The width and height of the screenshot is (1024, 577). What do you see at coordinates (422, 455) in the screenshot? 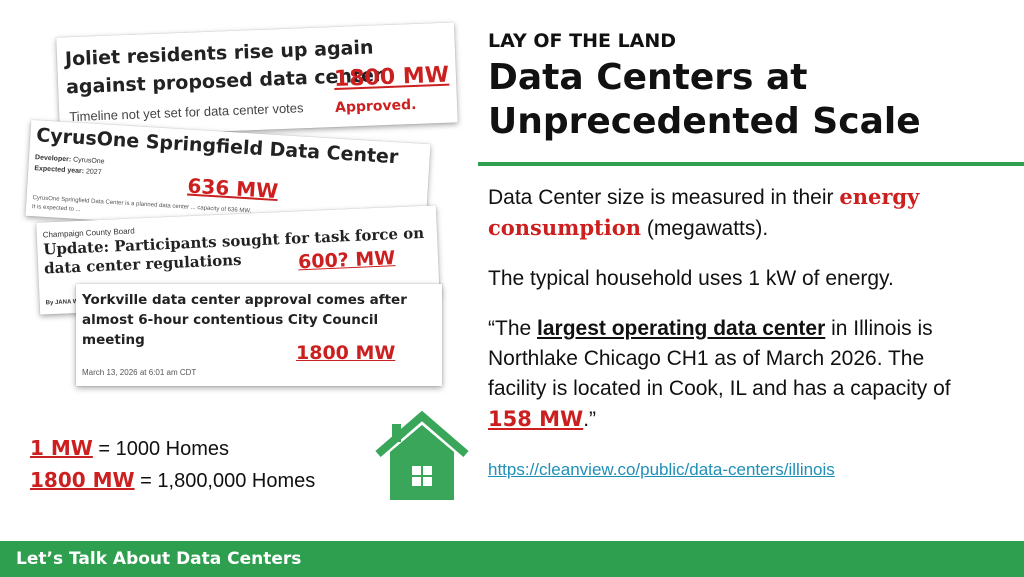
I see `house-icon` at bounding box center [422, 455].